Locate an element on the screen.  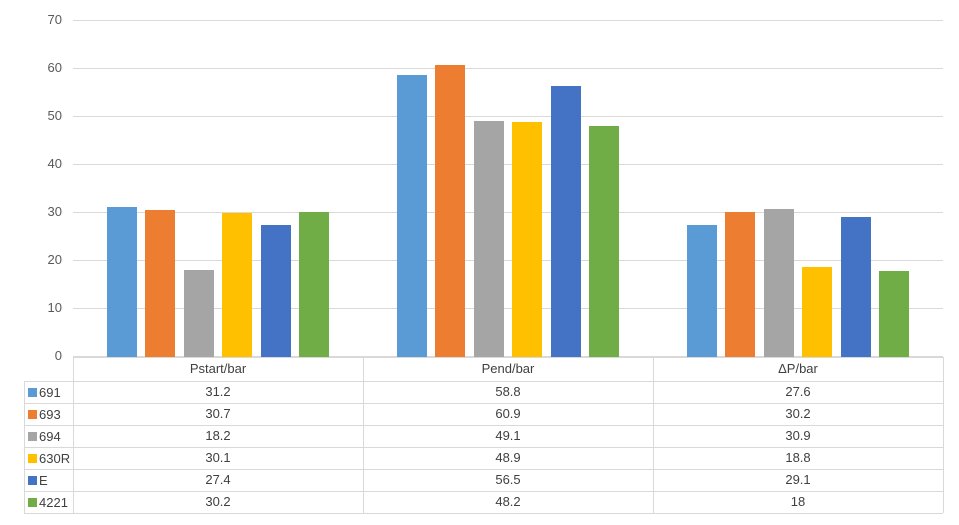
table-value-694-cat1: 49.1 is located at coordinates (508, 435).